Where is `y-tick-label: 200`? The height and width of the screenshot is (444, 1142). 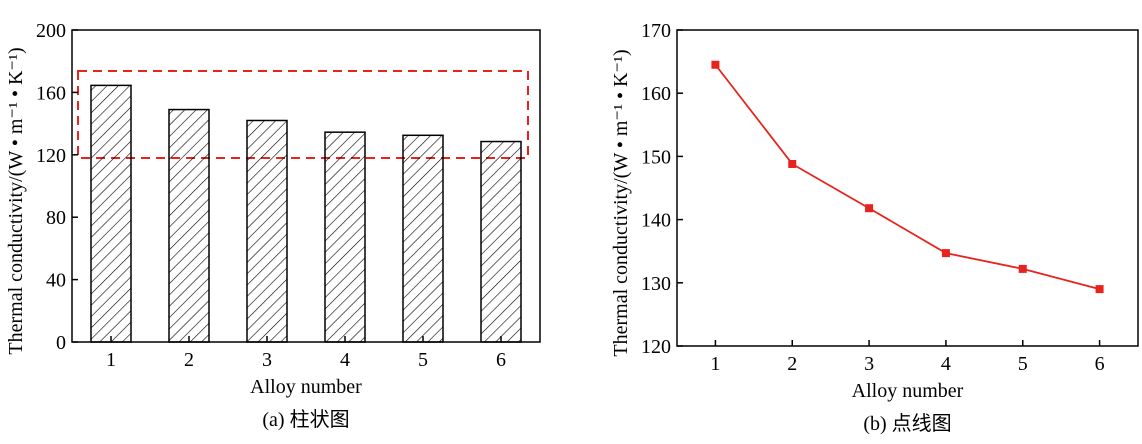 y-tick-label: 200 is located at coordinates (51, 31).